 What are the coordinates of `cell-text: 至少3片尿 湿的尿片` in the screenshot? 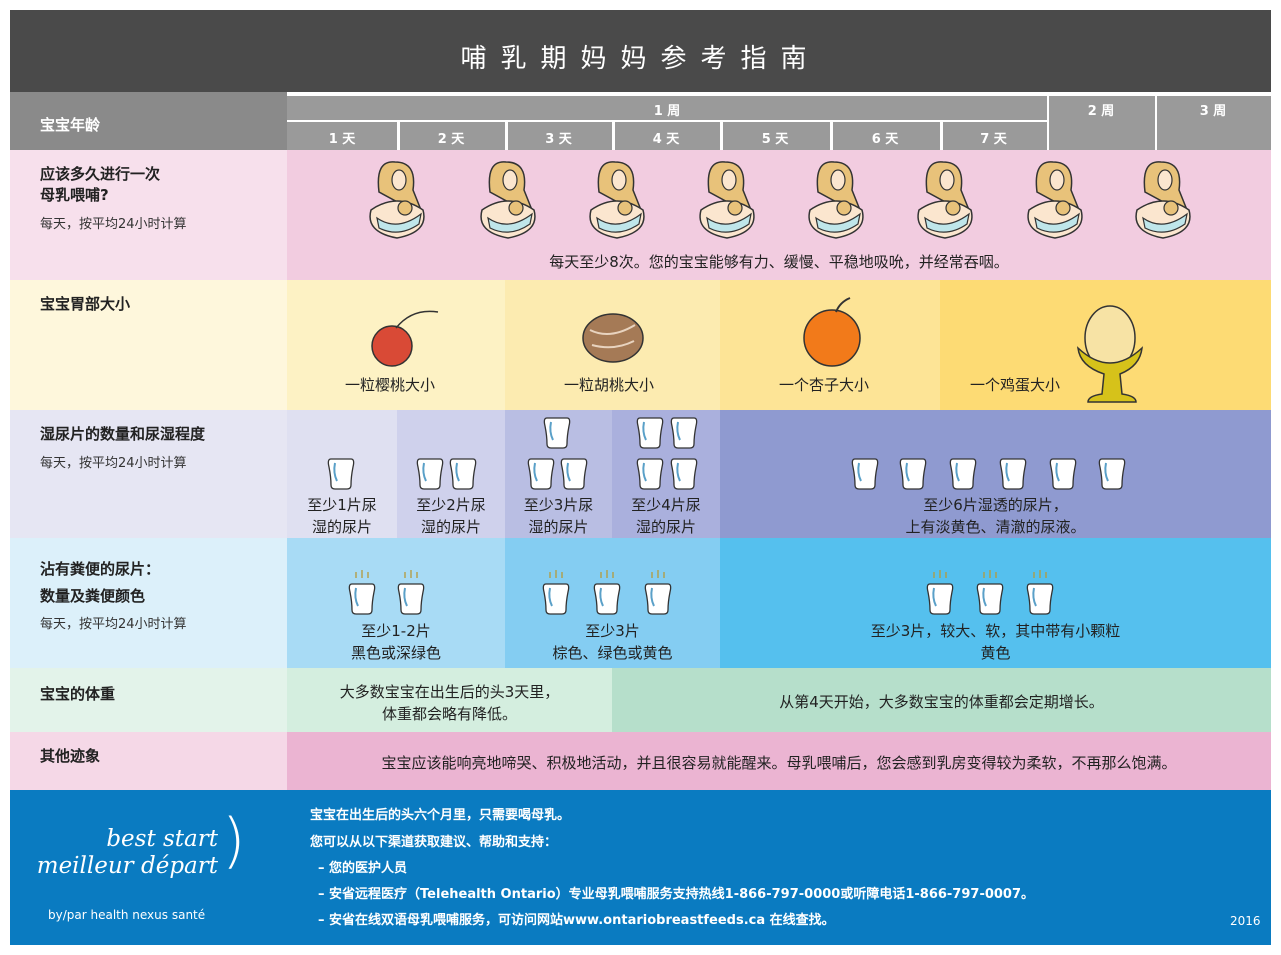 It's located at (558, 516).